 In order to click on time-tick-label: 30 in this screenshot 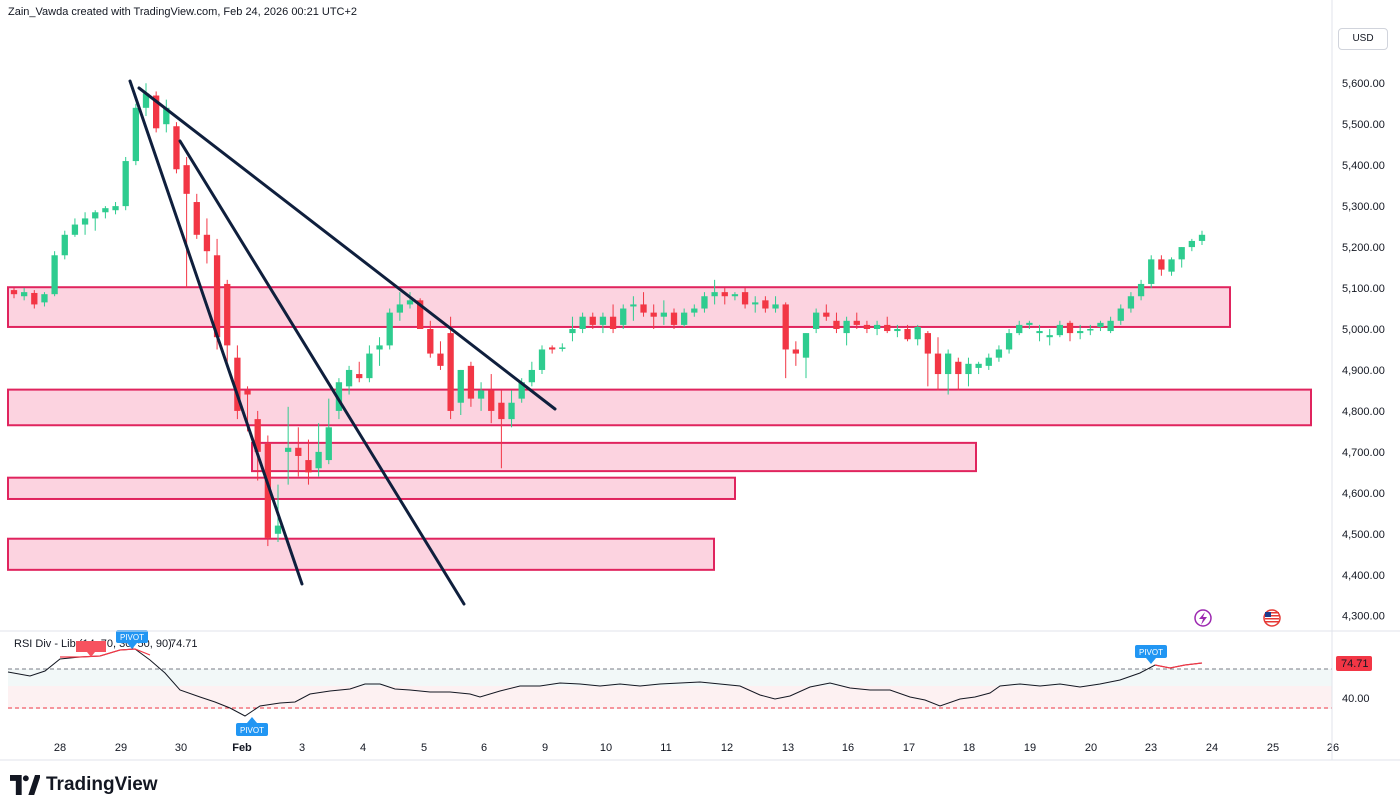, I will do `click(181, 748)`.